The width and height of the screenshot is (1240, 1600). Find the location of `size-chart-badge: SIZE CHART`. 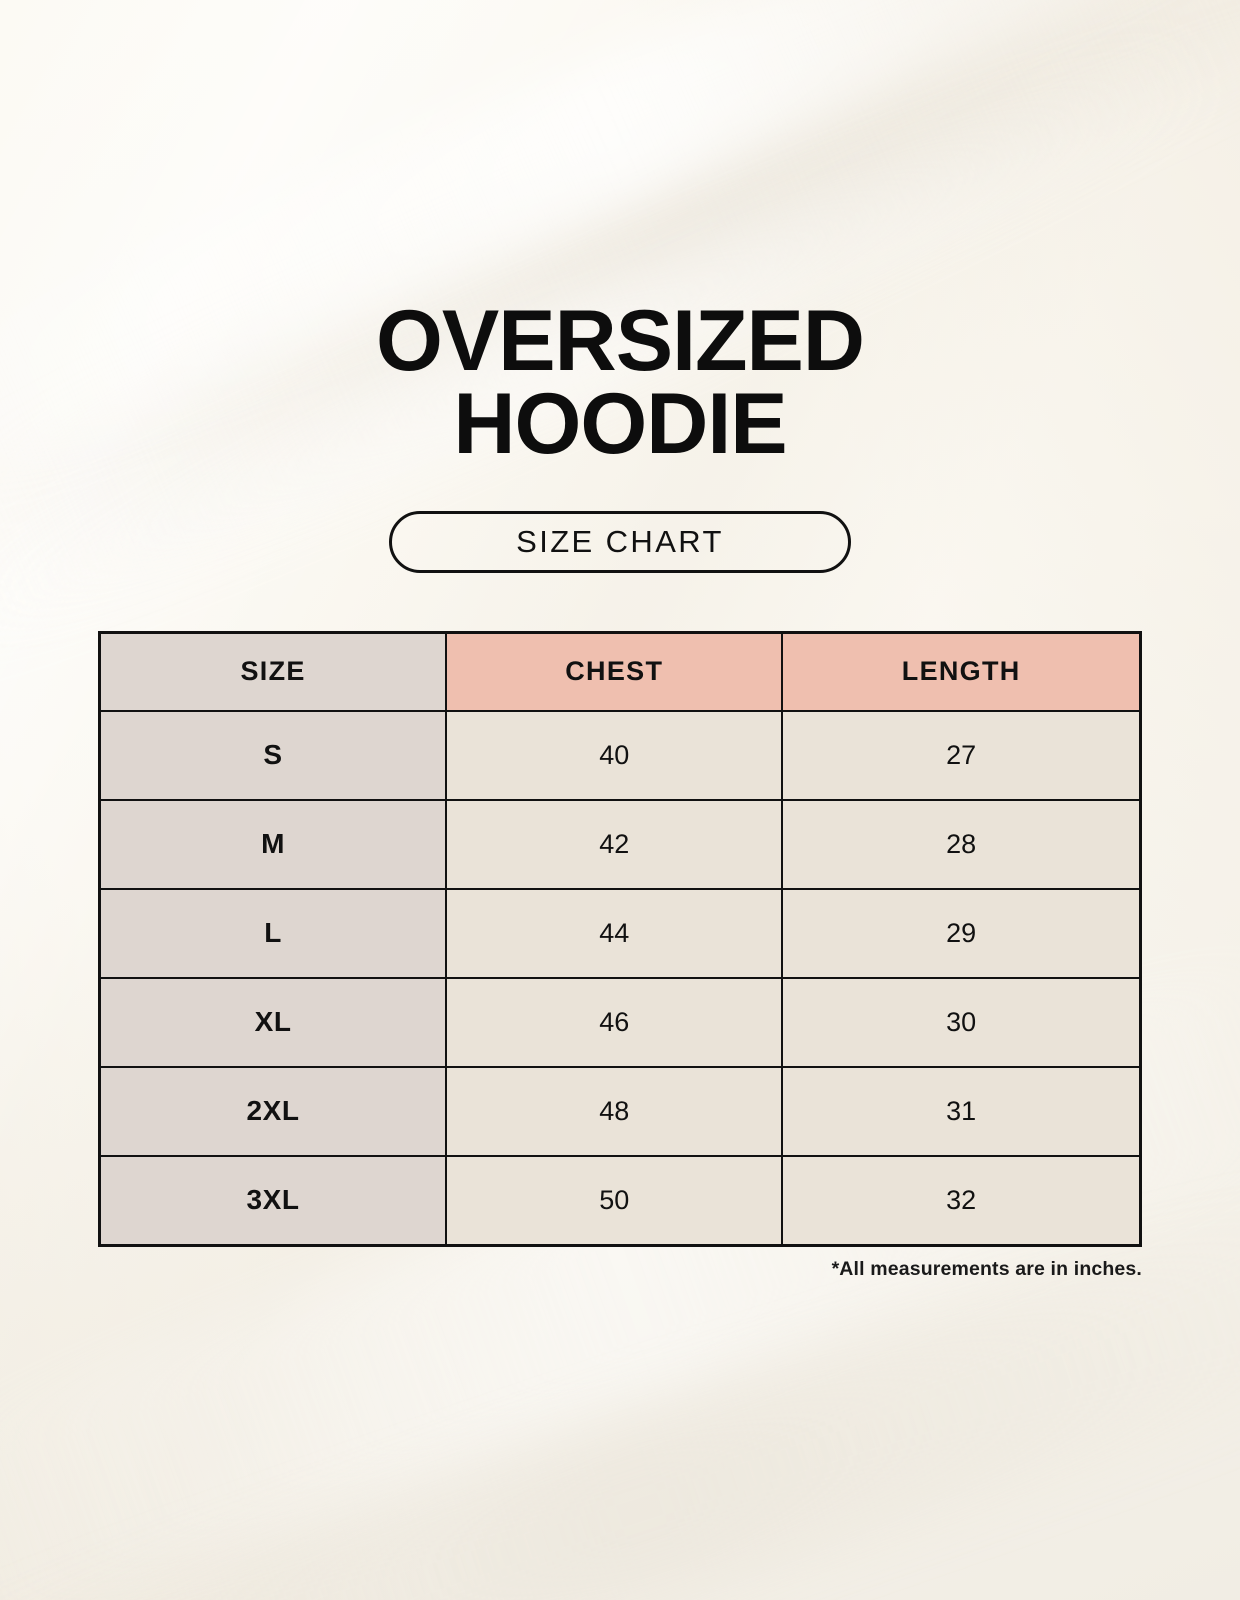

size-chart-badge: SIZE CHART is located at coordinates (620, 541).